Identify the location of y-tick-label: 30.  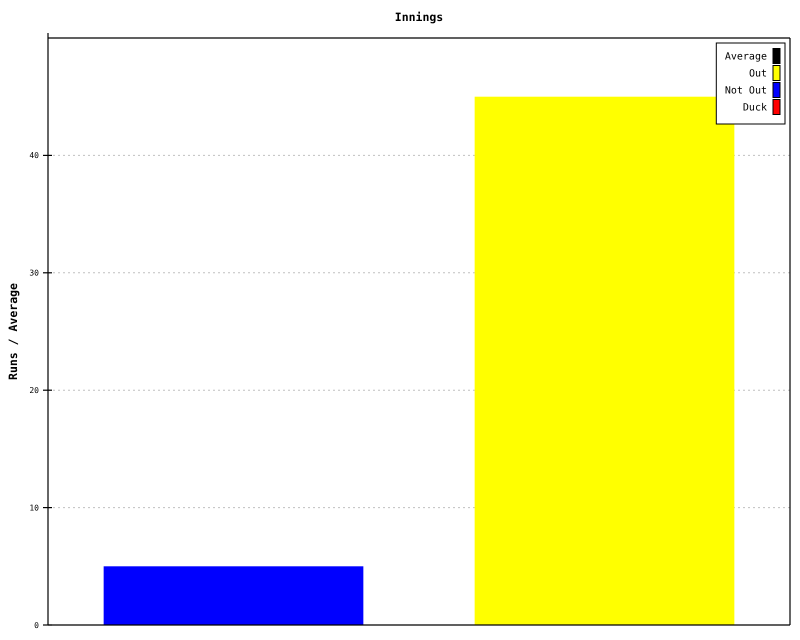
(34, 273).